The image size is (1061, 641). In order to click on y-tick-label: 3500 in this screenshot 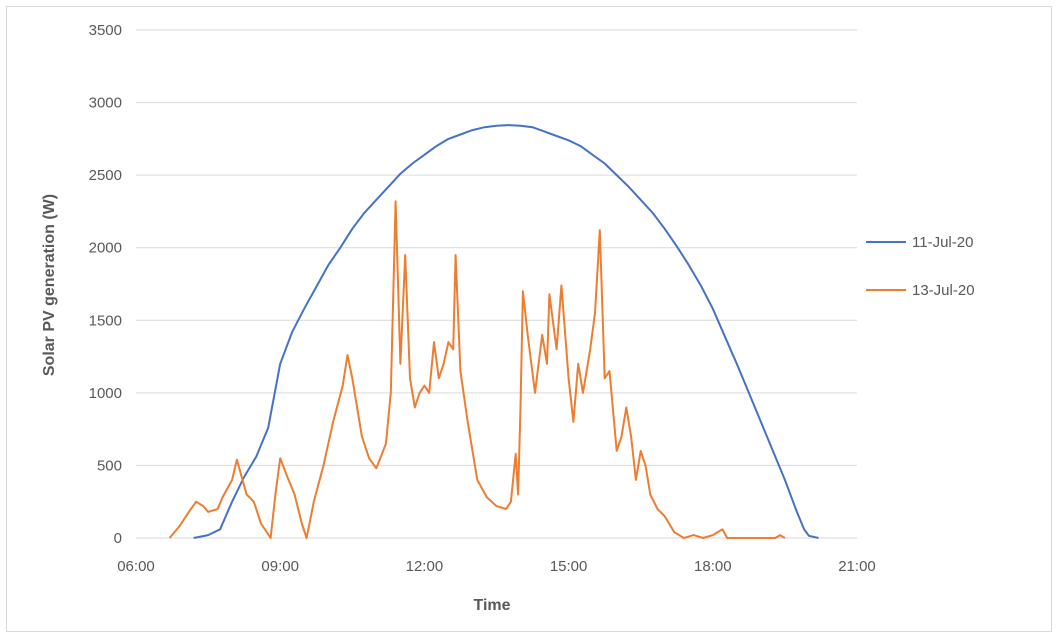, I will do `click(105, 30)`.